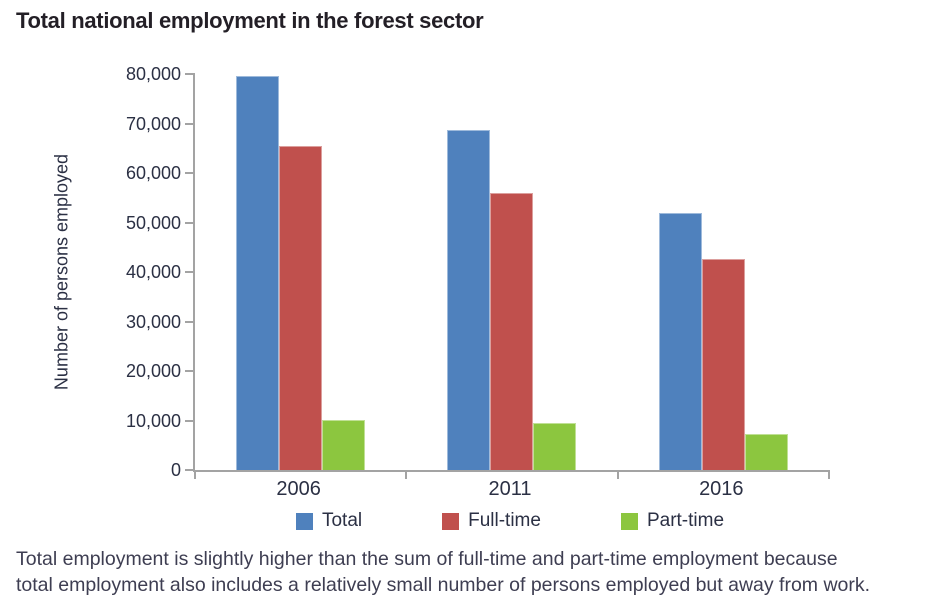 The width and height of the screenshot is (952, 609). What do you see at coordinates (721, 489) in the screenshot?
I see `x-tick-label-2016: 2016` at bounding box center [721, 489].